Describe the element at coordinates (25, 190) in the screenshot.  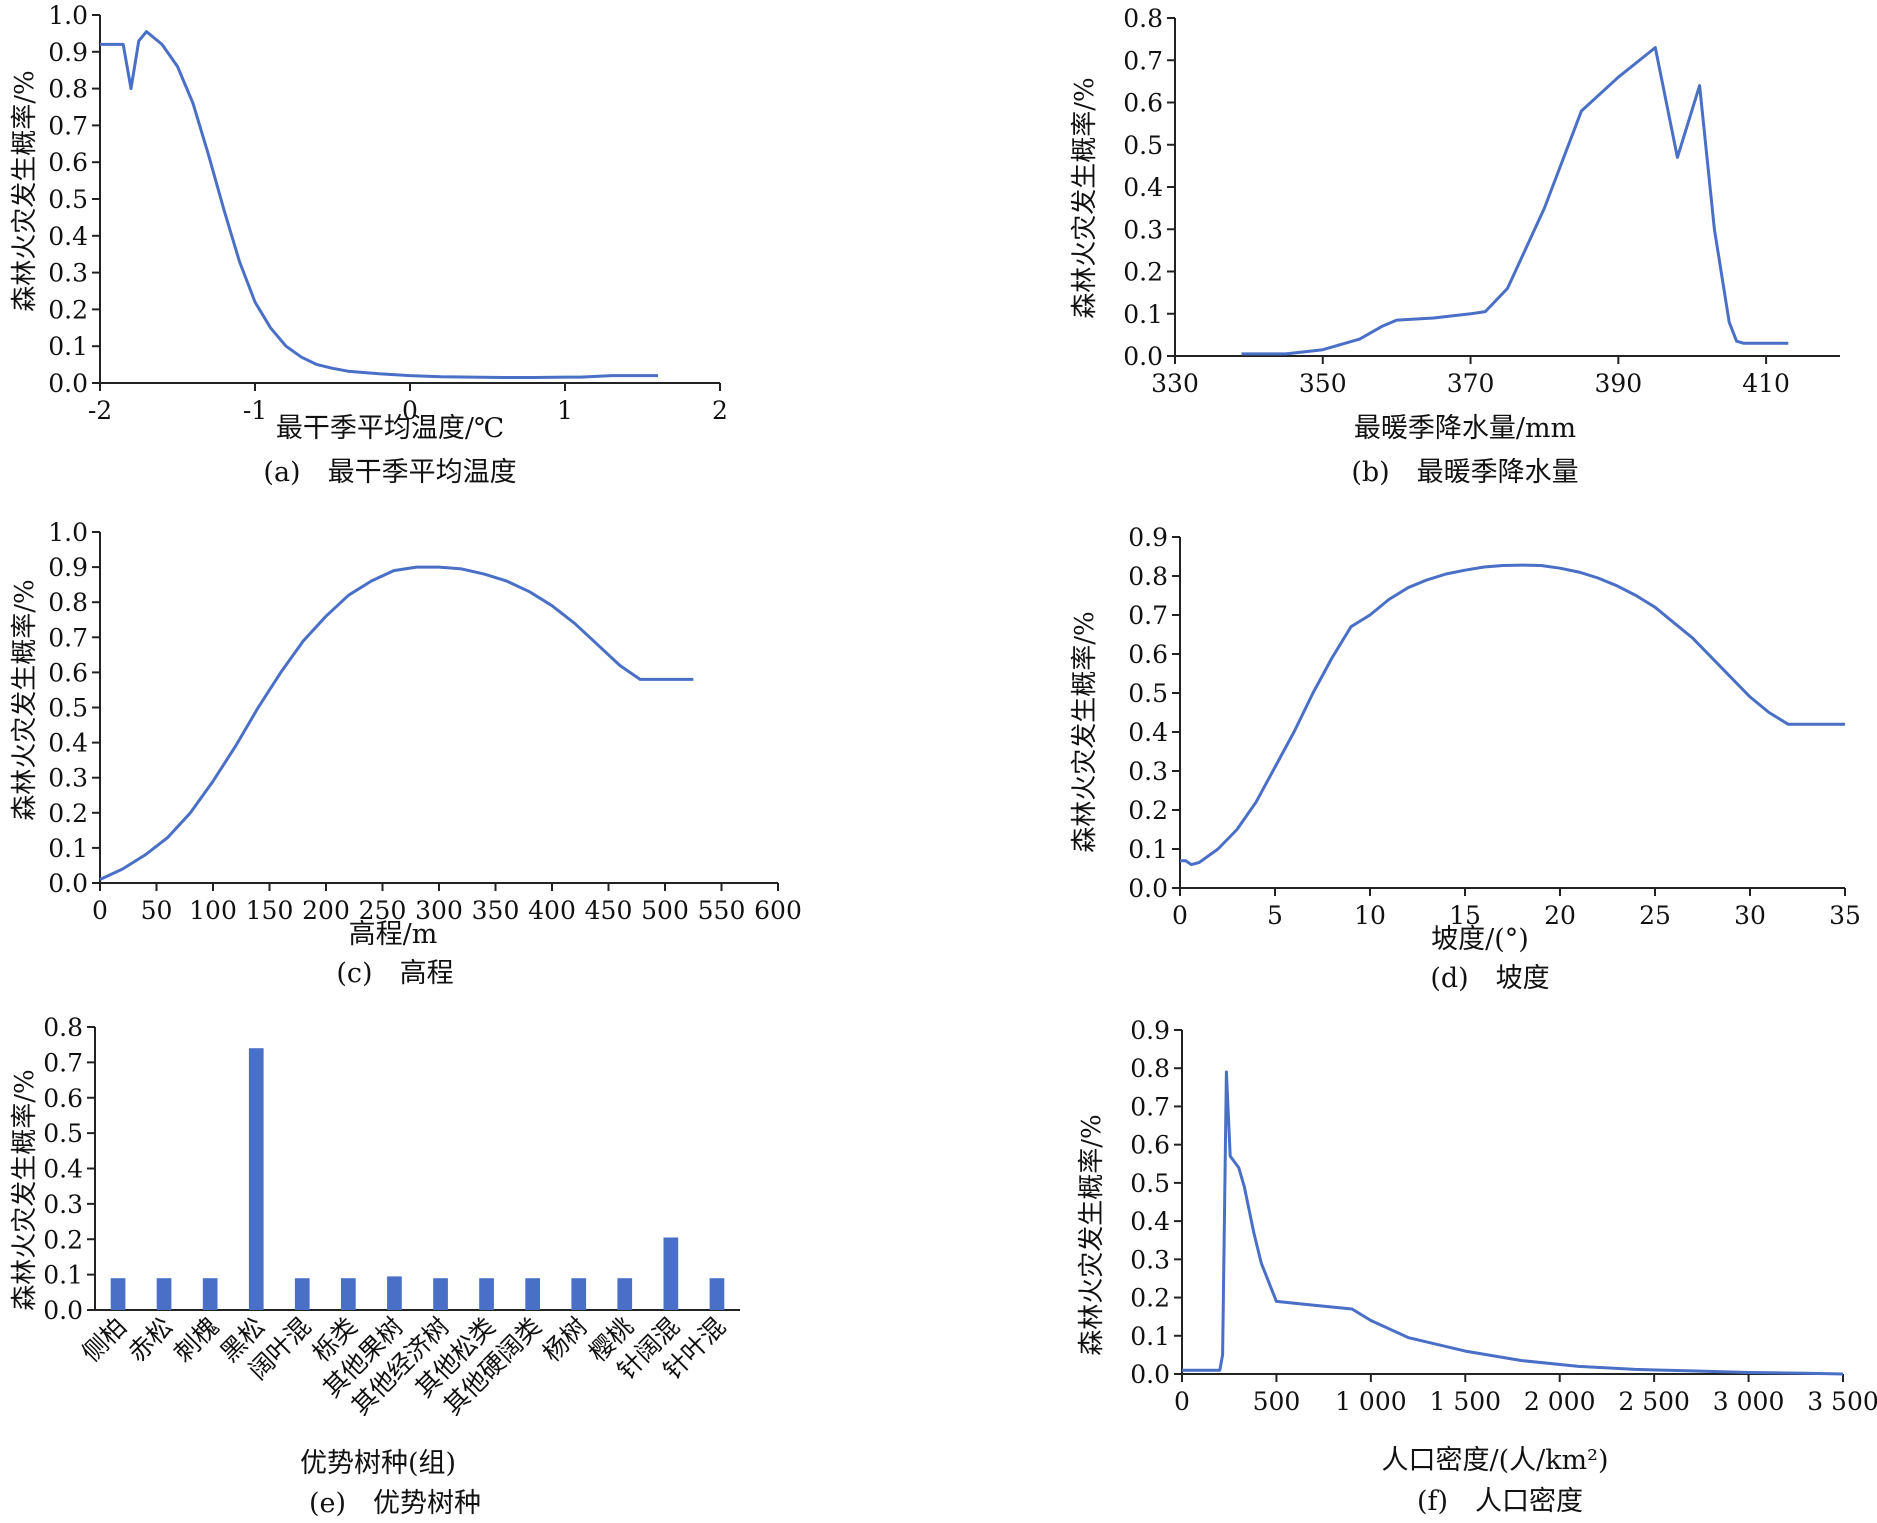
I see `panel-a-y-title: 森林火灾发生概率/%` at that location.